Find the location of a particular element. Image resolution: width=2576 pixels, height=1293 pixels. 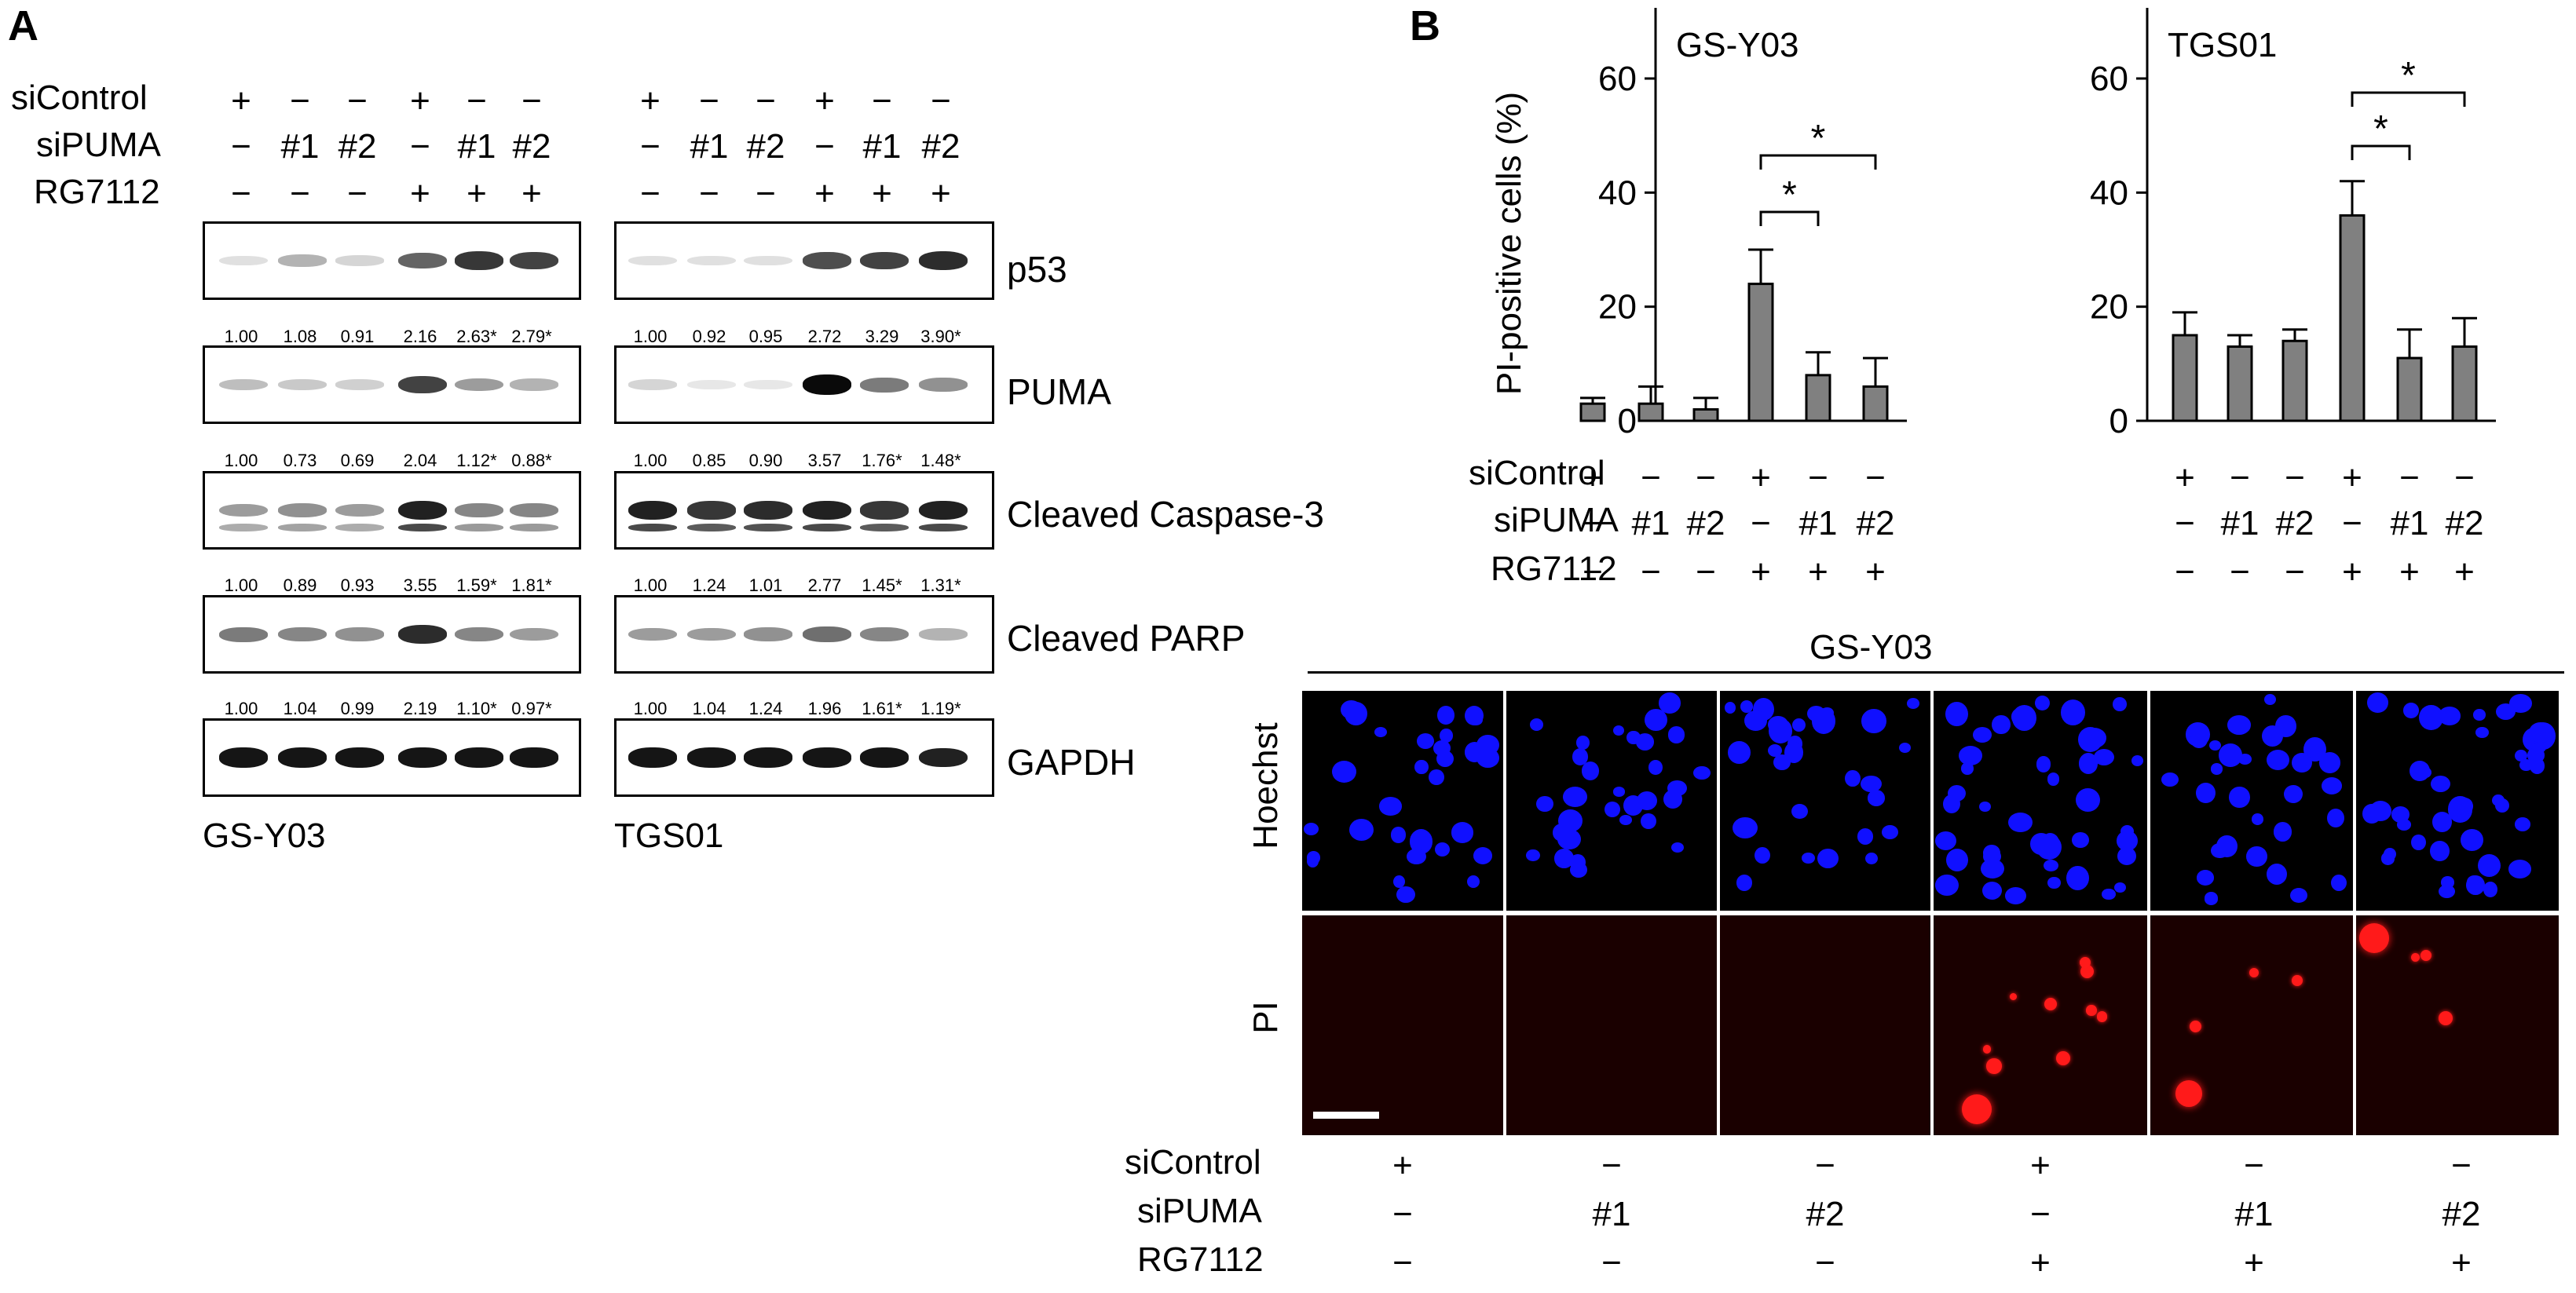

condition-symbol-0-0-1: − is located at coordinates (300, 101).